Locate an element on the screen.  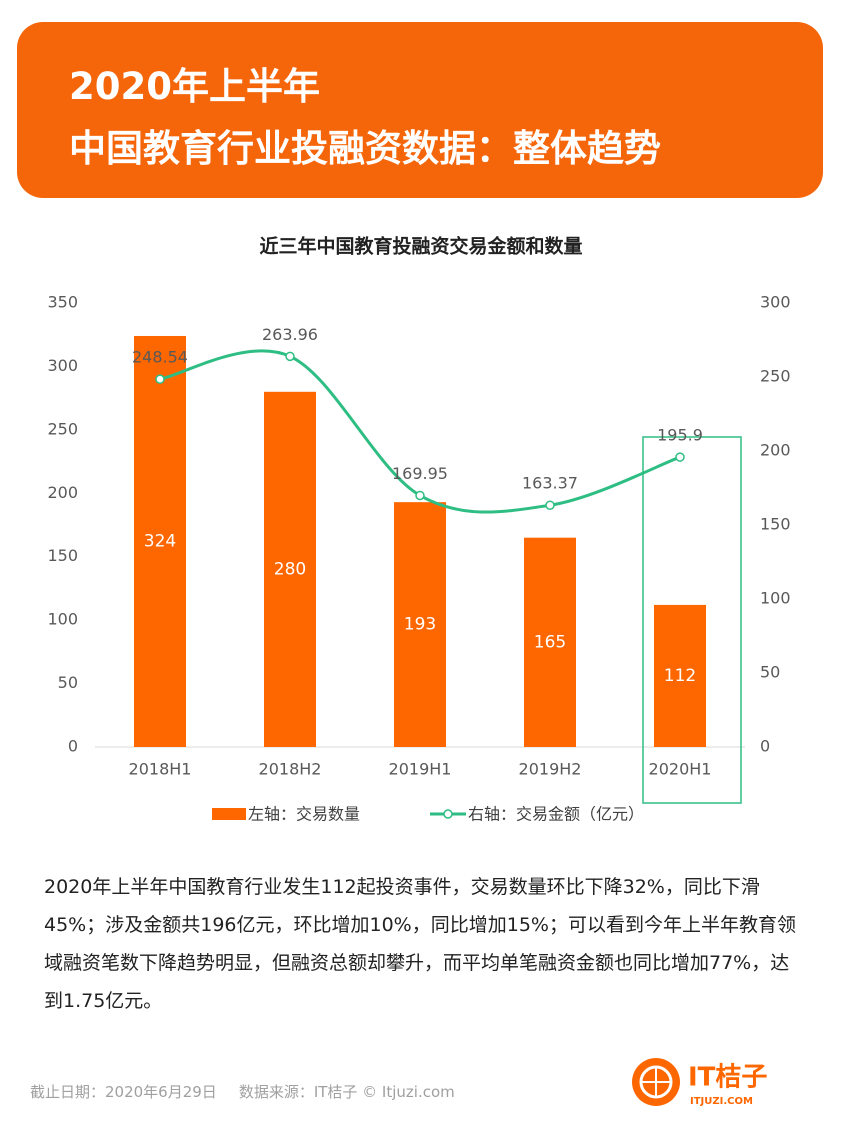
y2-tick-label: 150 is located at coordinates (775, 524).